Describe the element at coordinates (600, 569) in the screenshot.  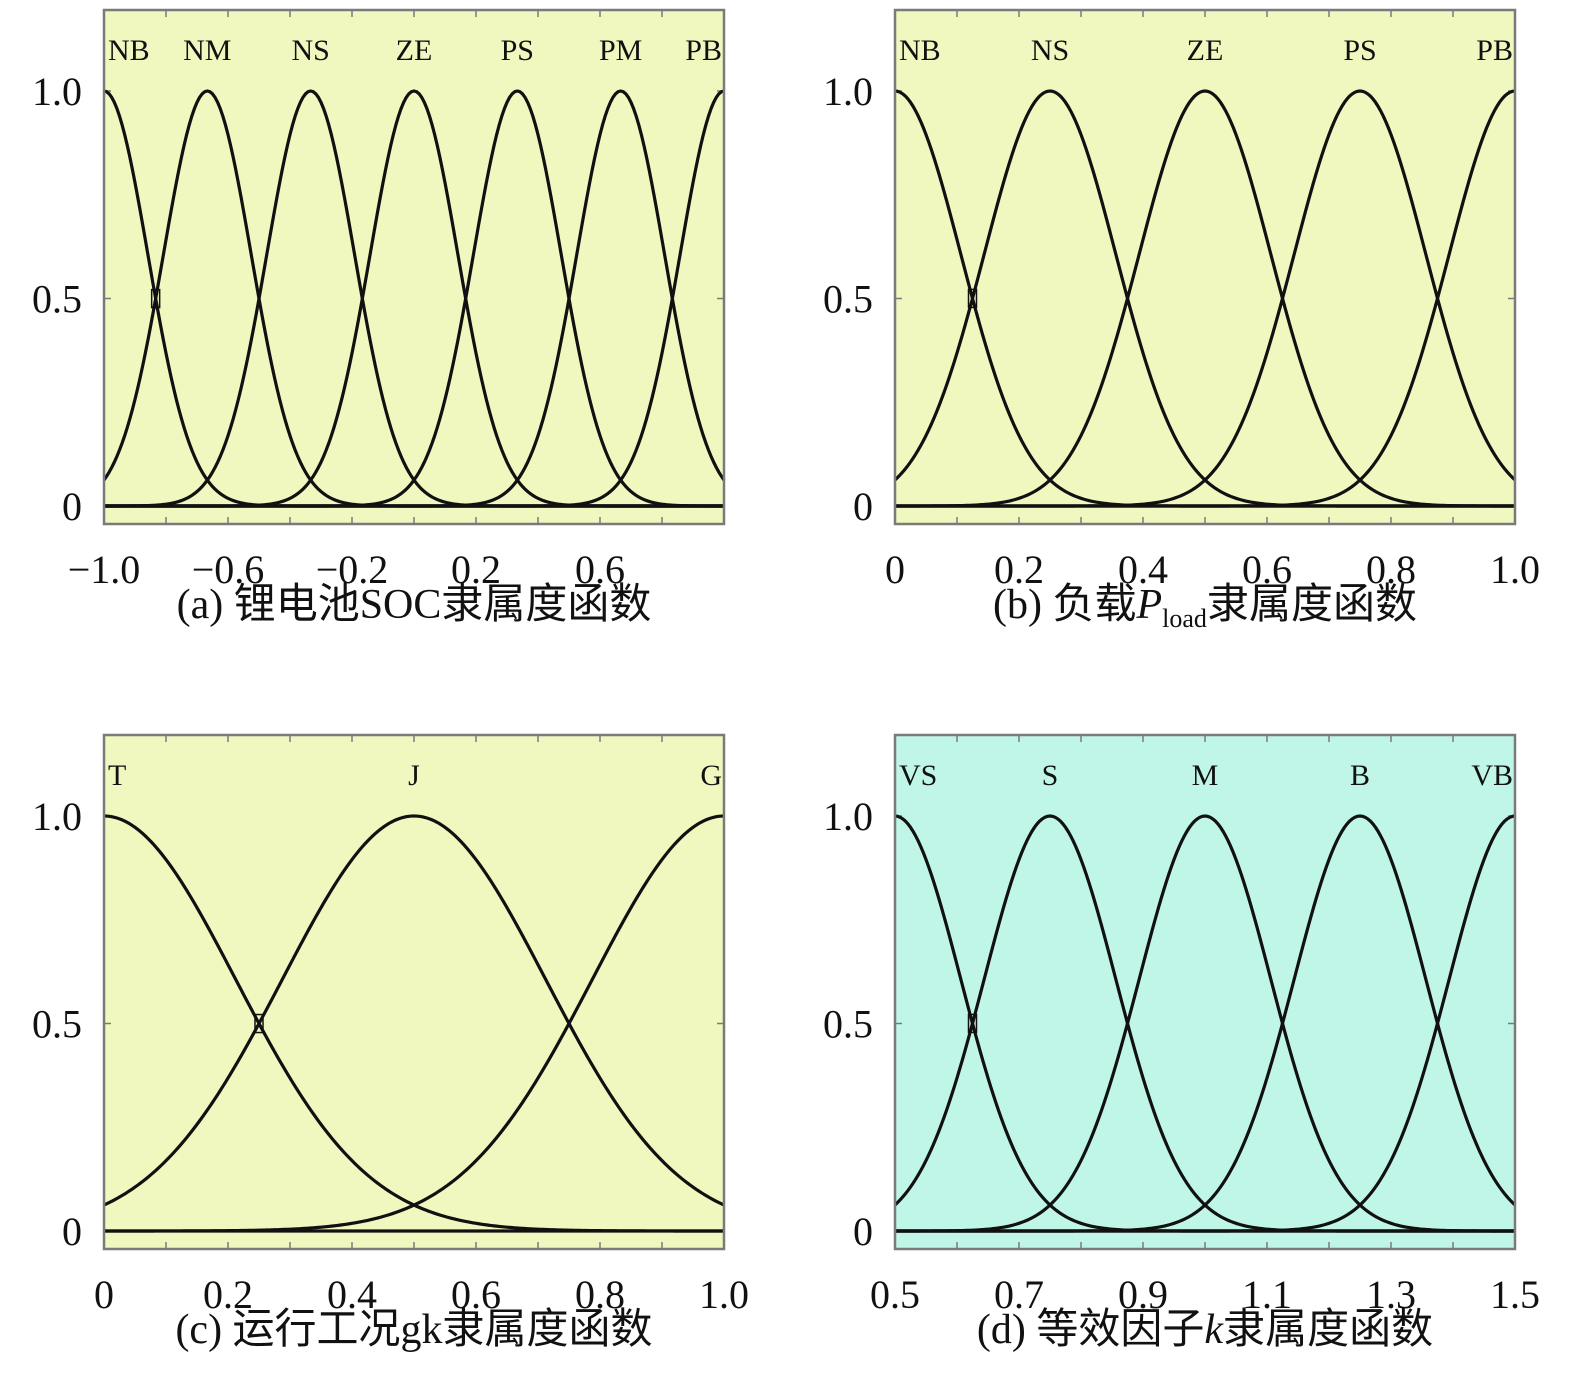
I see `x-tick-label-a: 0.6` at that location.